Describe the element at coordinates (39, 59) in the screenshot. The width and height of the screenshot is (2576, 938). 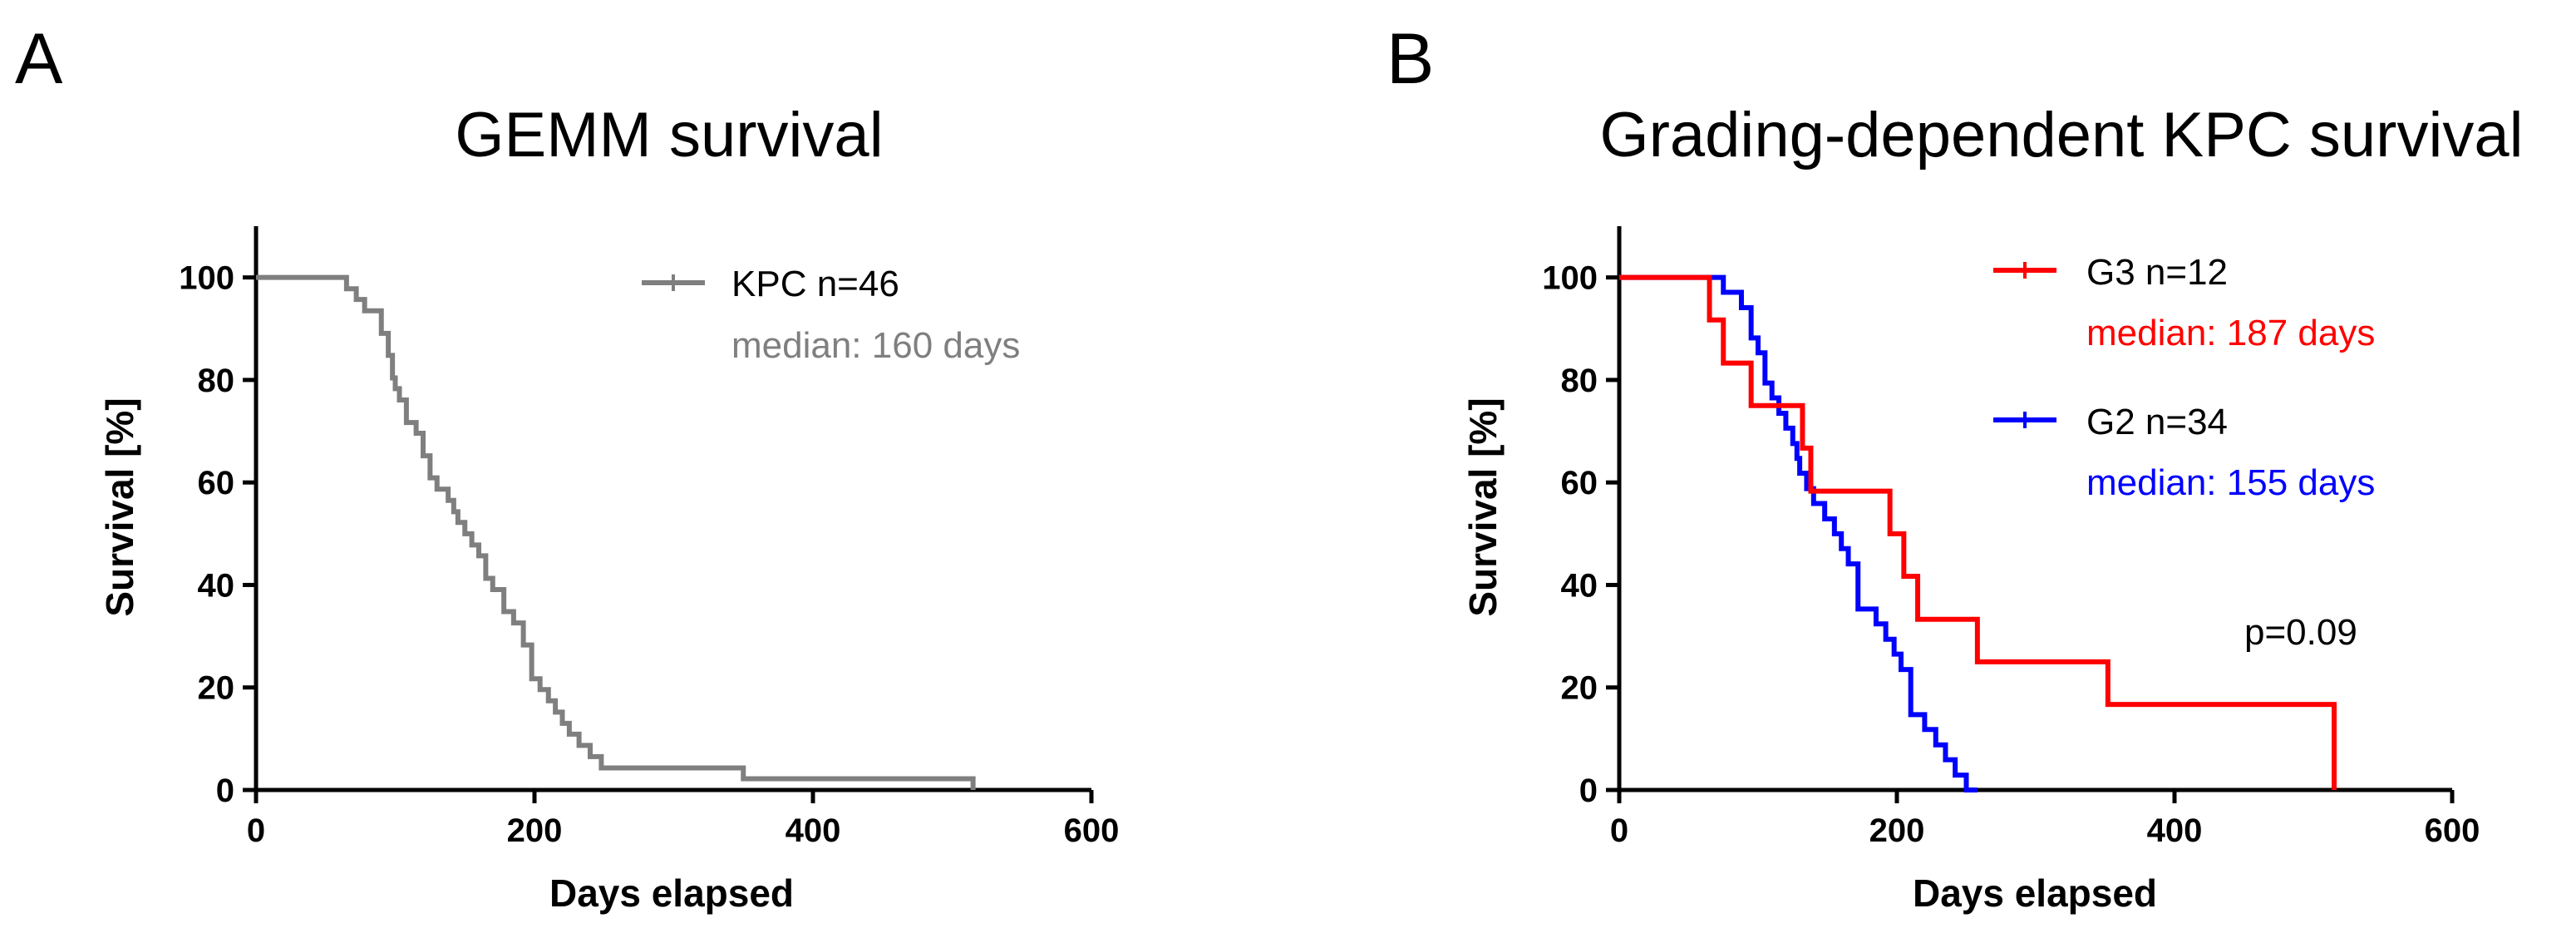
I see `panel-letter-a: A` at that location.